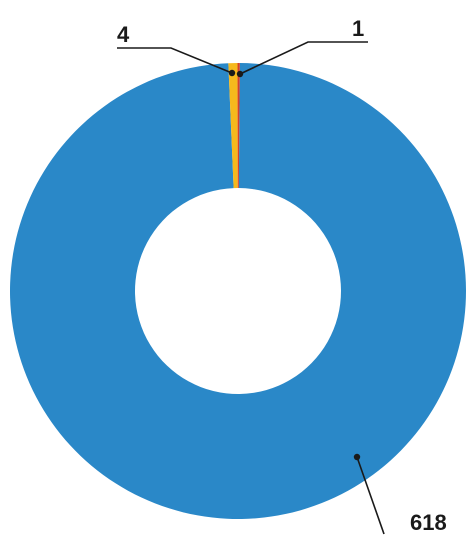 This screenshot has width=469, height=536. Describe the element at coordinates (175, 60) in the screenshot. I see `label-4-leader-line` at that location.